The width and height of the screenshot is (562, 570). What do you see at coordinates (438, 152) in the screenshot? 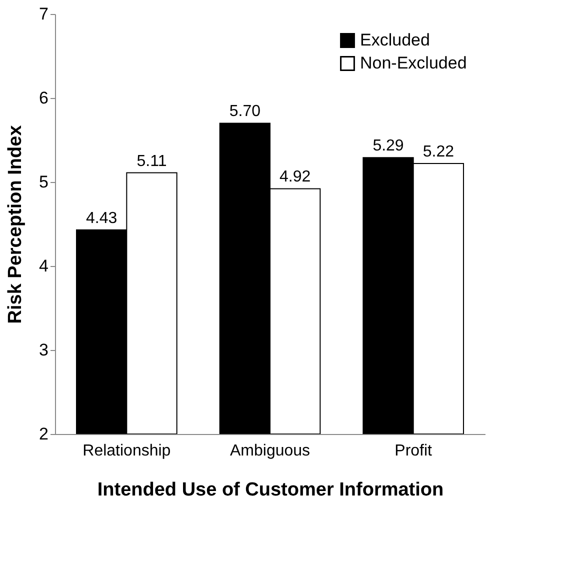
I see `data-label: 5.22` at bounding box center [438, 152].